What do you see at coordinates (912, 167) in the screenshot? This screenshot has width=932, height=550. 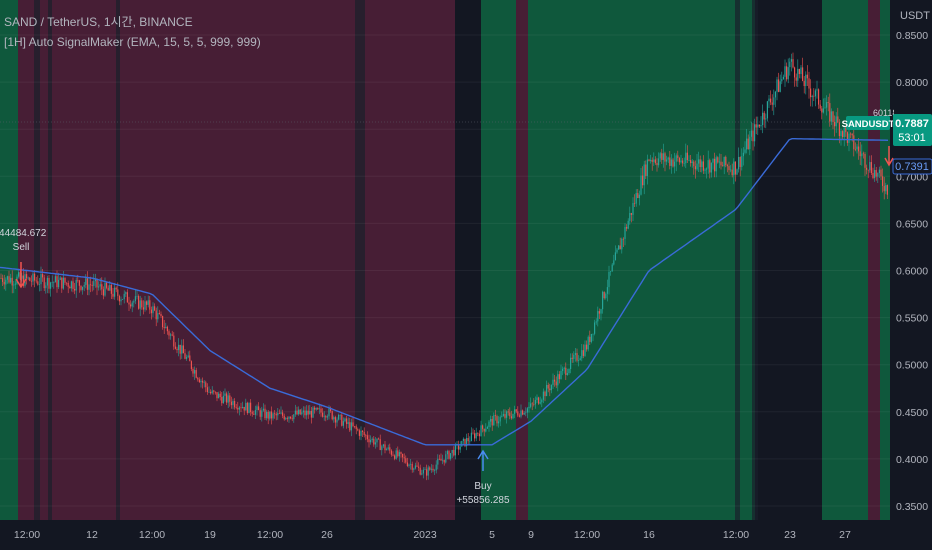 I see `ema-price: 0.7391` at bounding box center [912, 167].